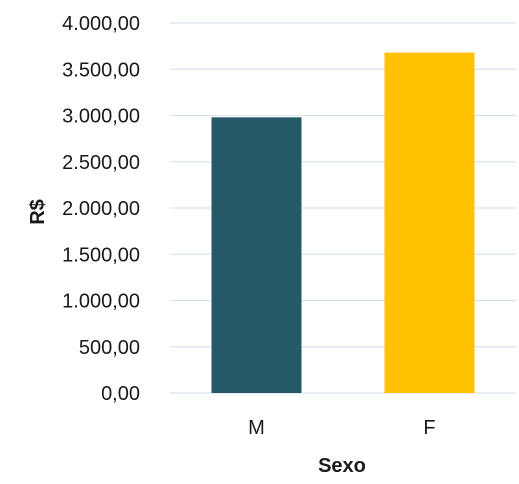  I want to click on y-tick-label: 1.500,00, so click(101, 255).